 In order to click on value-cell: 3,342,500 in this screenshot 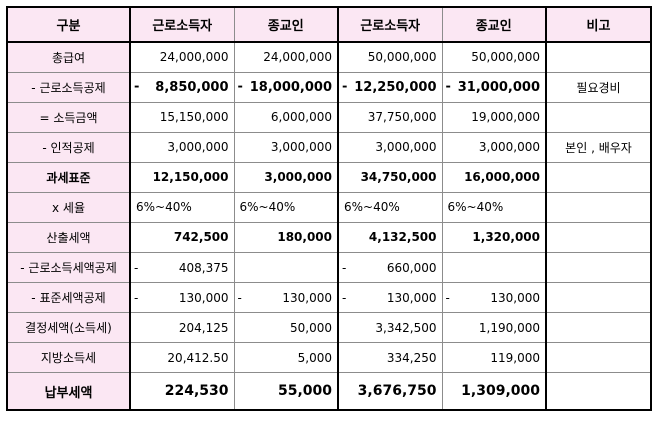, I will do `click(390, 328)`.